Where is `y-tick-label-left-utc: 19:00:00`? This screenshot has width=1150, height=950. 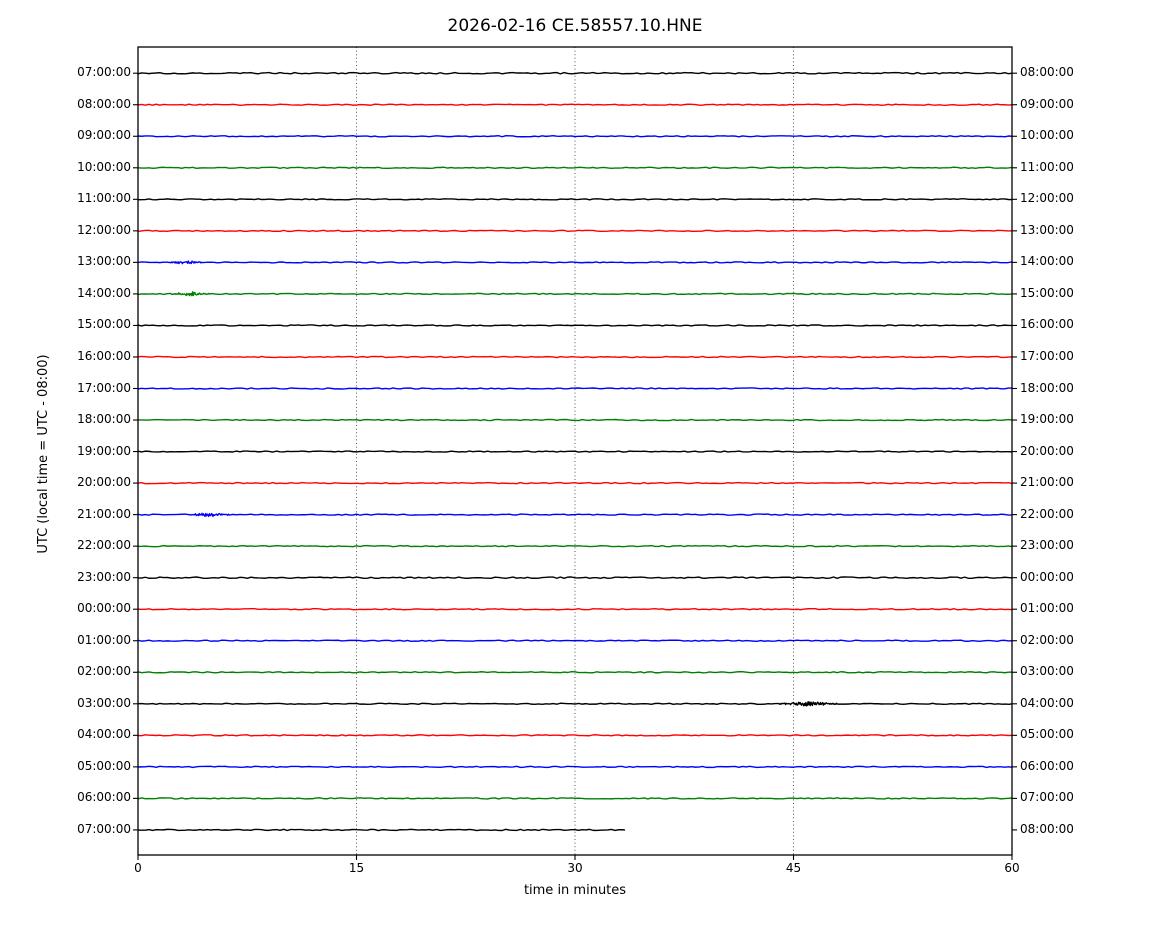 y-tick-label-left-utc: 19:00:00 is located at coordinates (104, 450).